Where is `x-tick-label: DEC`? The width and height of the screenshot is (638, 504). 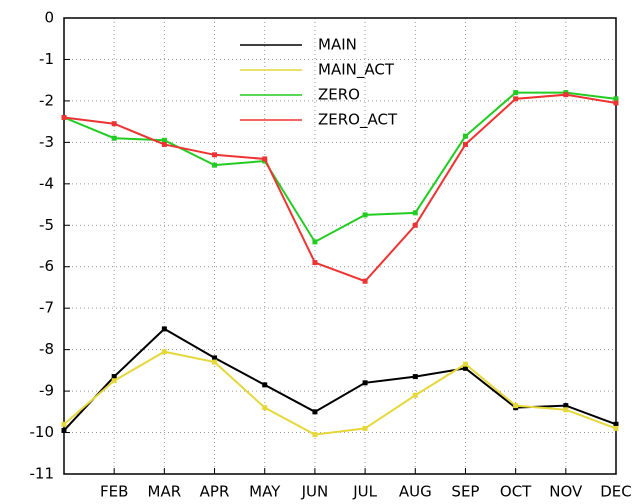 x-tick-label: DEC is located at coordinates (616, 492).